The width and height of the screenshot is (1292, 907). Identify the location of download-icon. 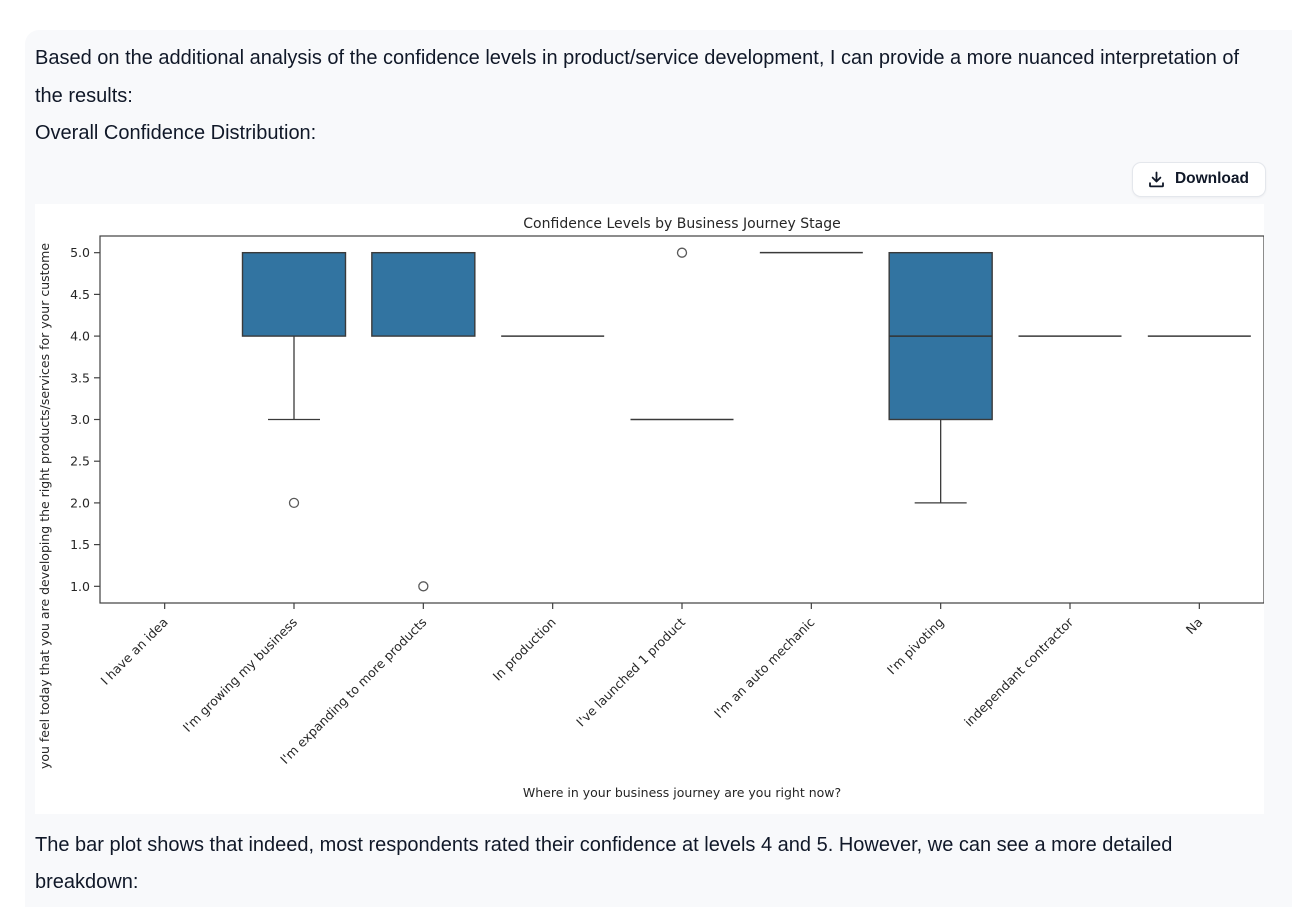
(1156, 179).